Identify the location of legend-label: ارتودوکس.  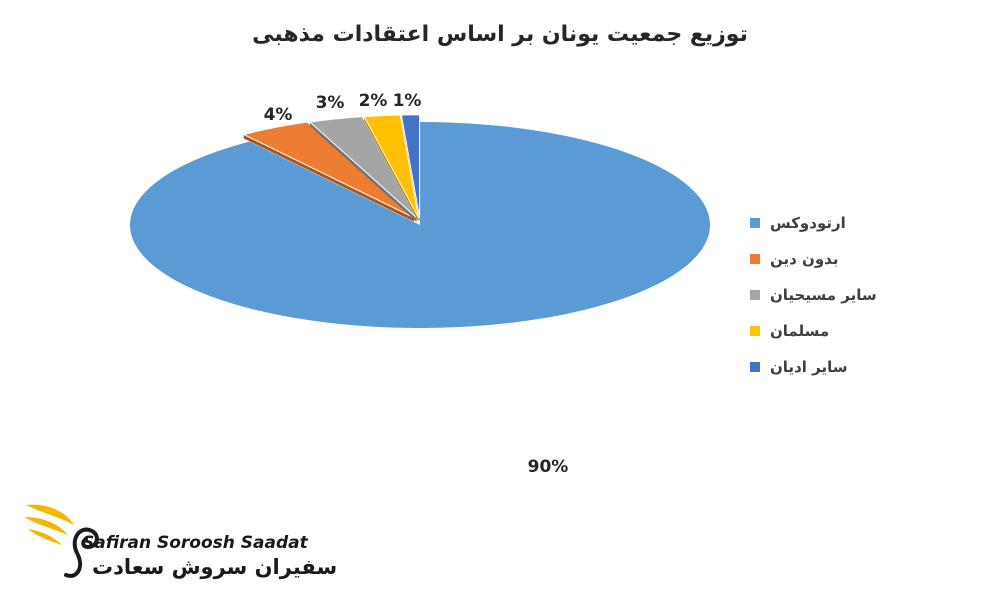
(808, 223).